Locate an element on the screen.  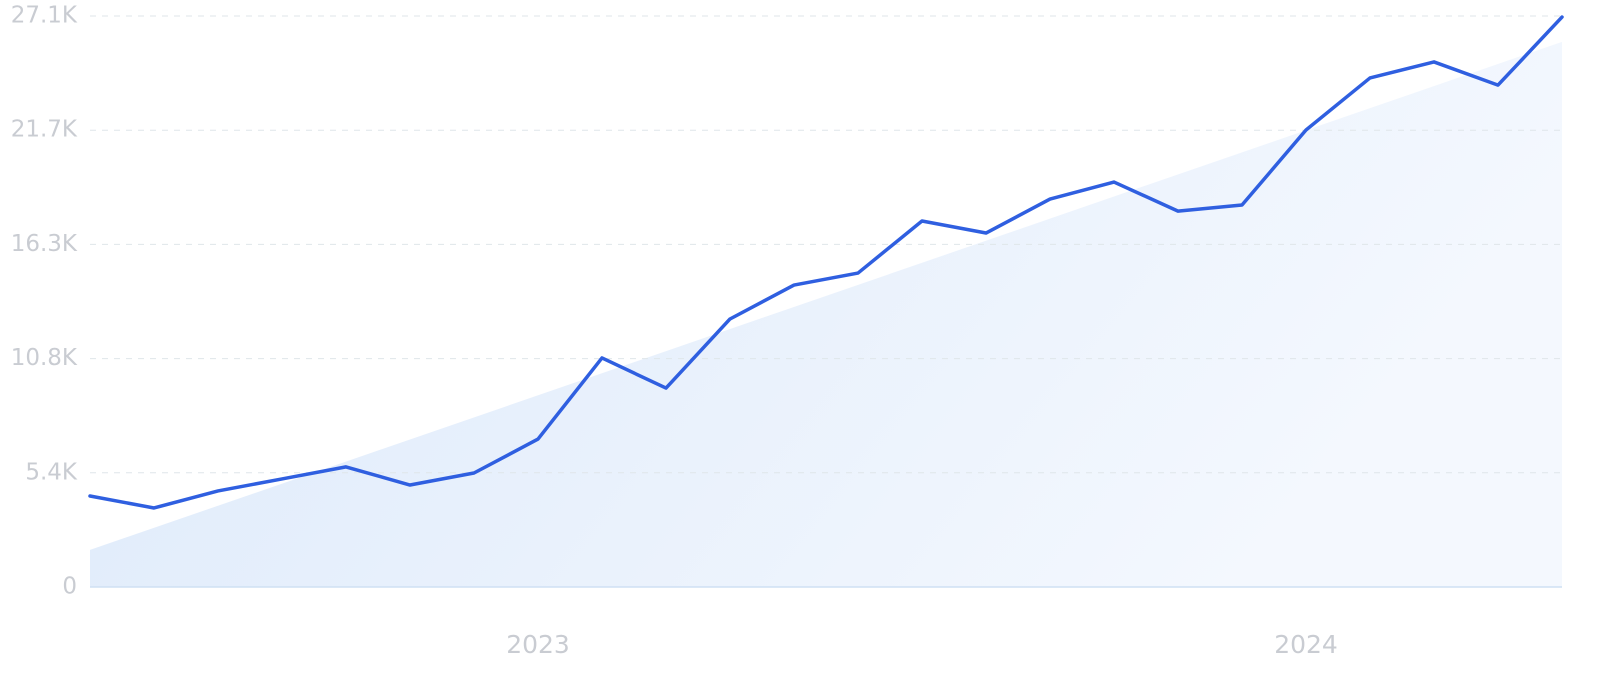
x-tick-label: 2024 is located at coordinates (1306, 644).